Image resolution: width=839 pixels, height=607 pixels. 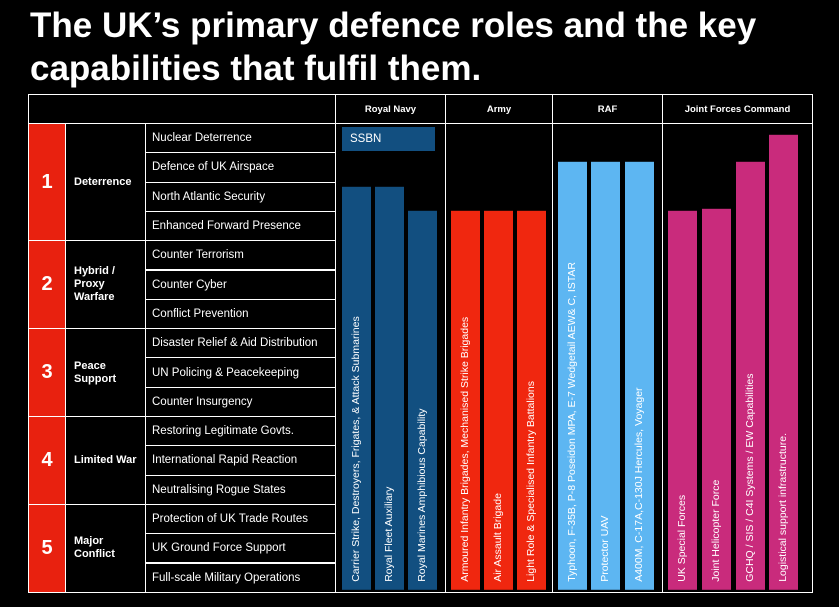 I want to click on capability: Counter Insurgency, so click(x=240, y=401).